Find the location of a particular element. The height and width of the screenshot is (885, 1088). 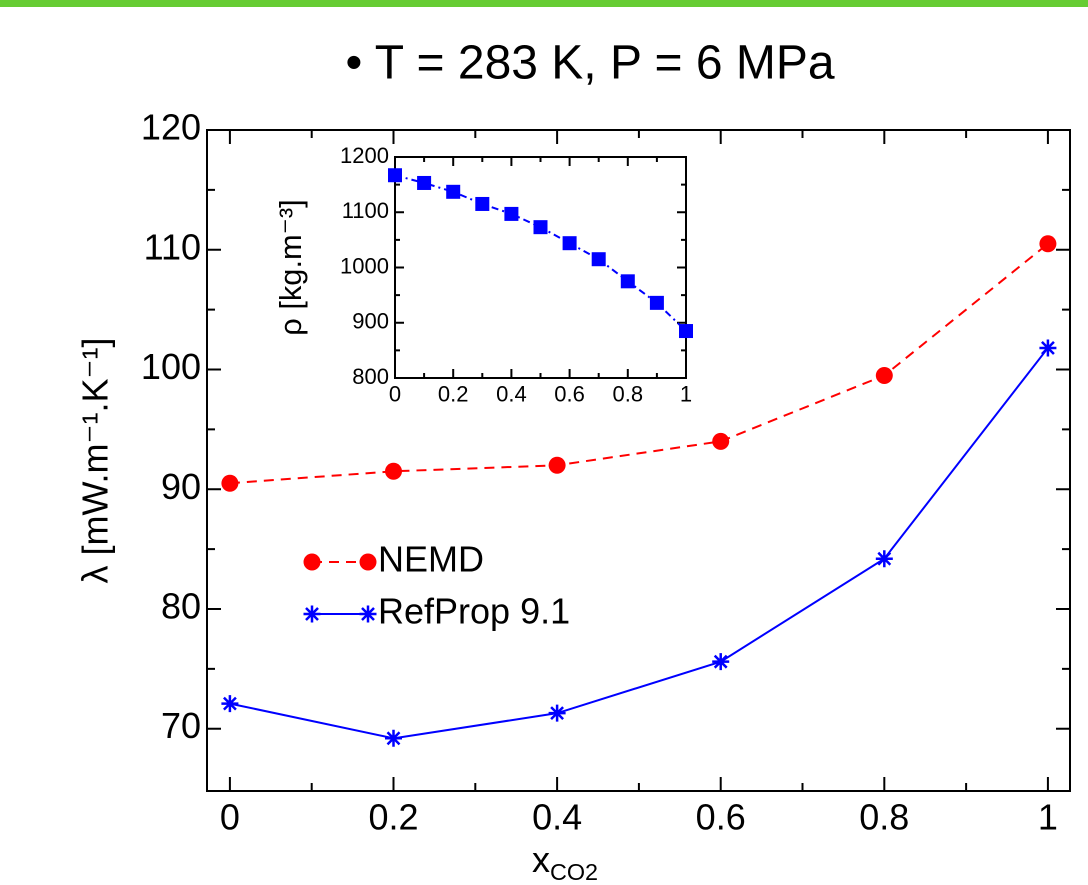

y-tick-label: 1100 is located at coordinates (365, 210).